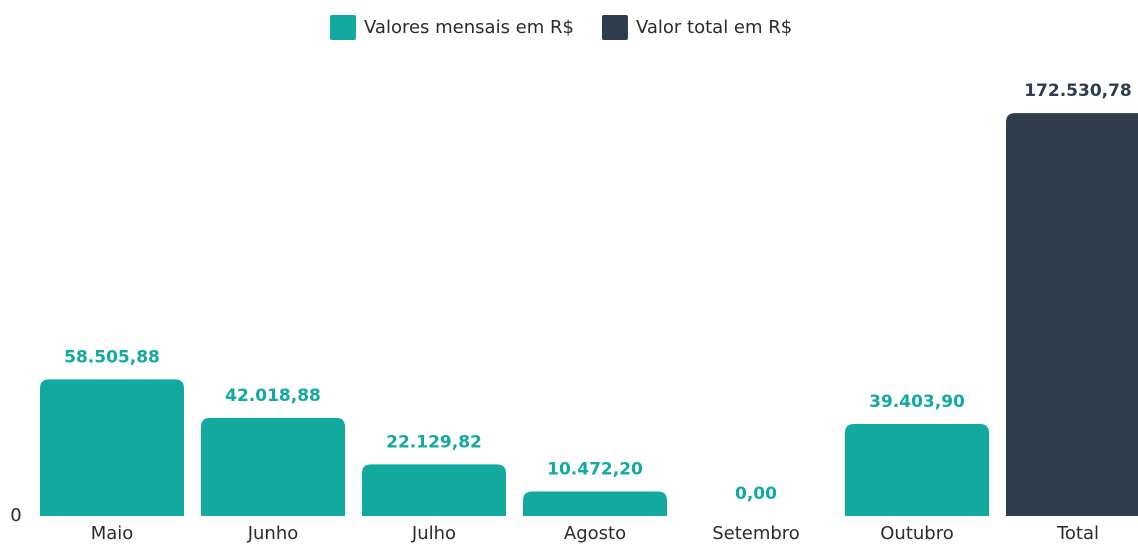 This screenshot has width=1138, height=544. Describe the element at coordinates (595, 533) in the screenshot. I see `x-tick-label: Agosto` at that location.